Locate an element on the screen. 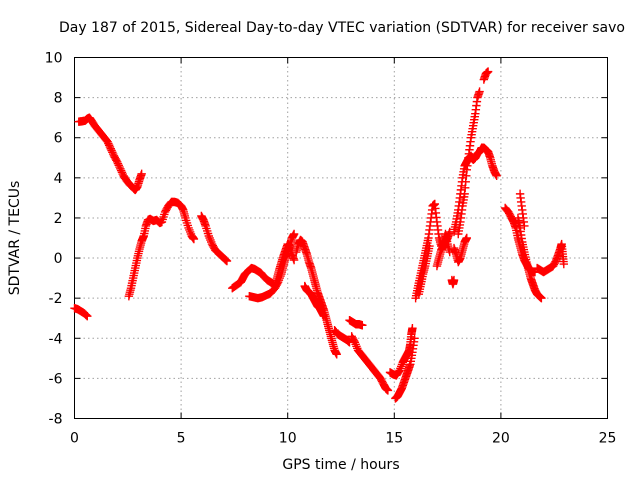  series-seg23 is located at coordinates (520, 240).